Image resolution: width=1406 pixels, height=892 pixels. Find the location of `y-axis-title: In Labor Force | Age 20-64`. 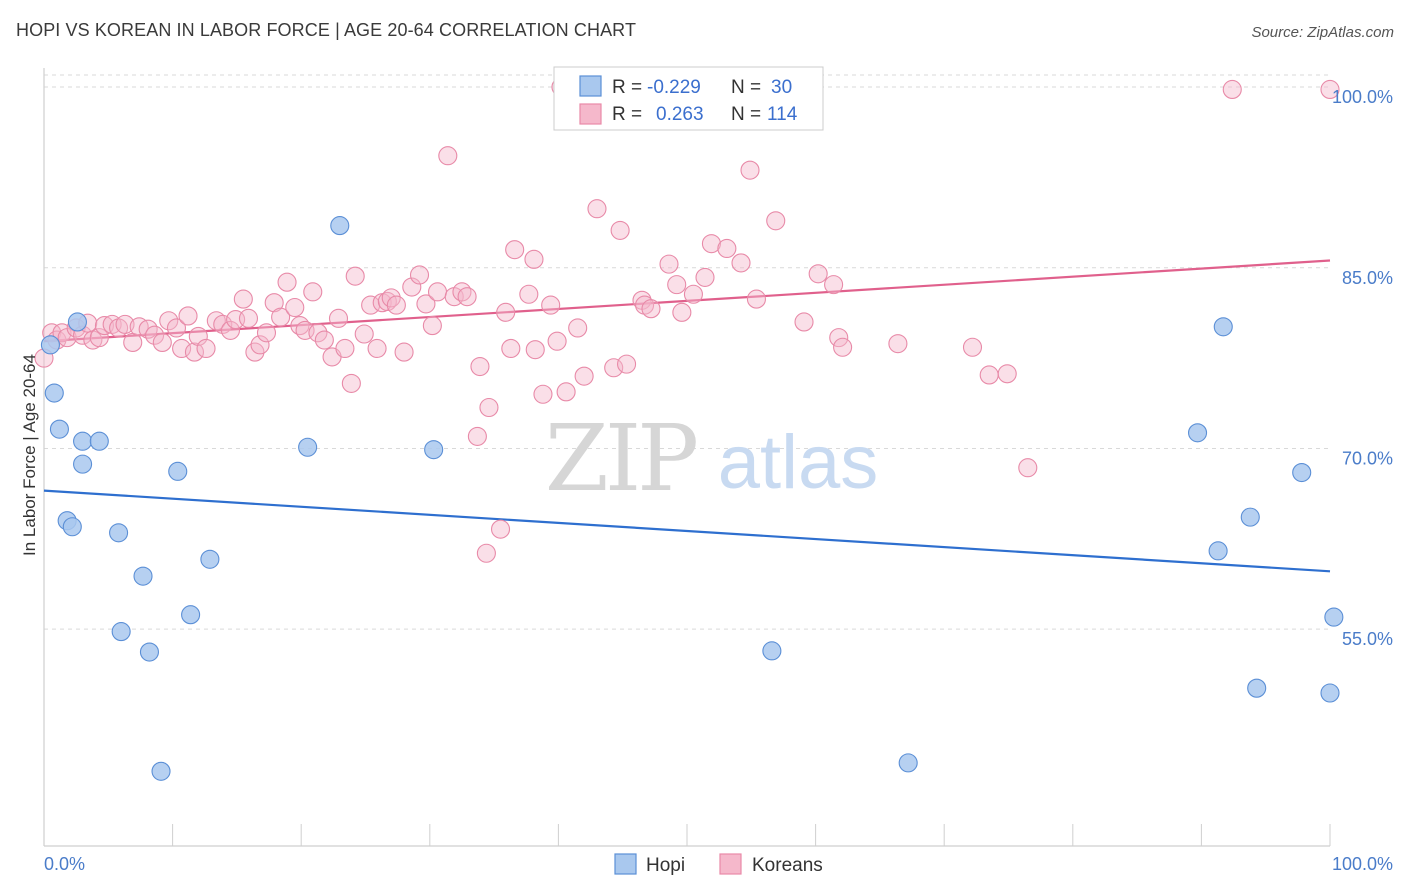

y-axis-title: In Labor Force | Age 20-64 is located at coordinates (29, 455).